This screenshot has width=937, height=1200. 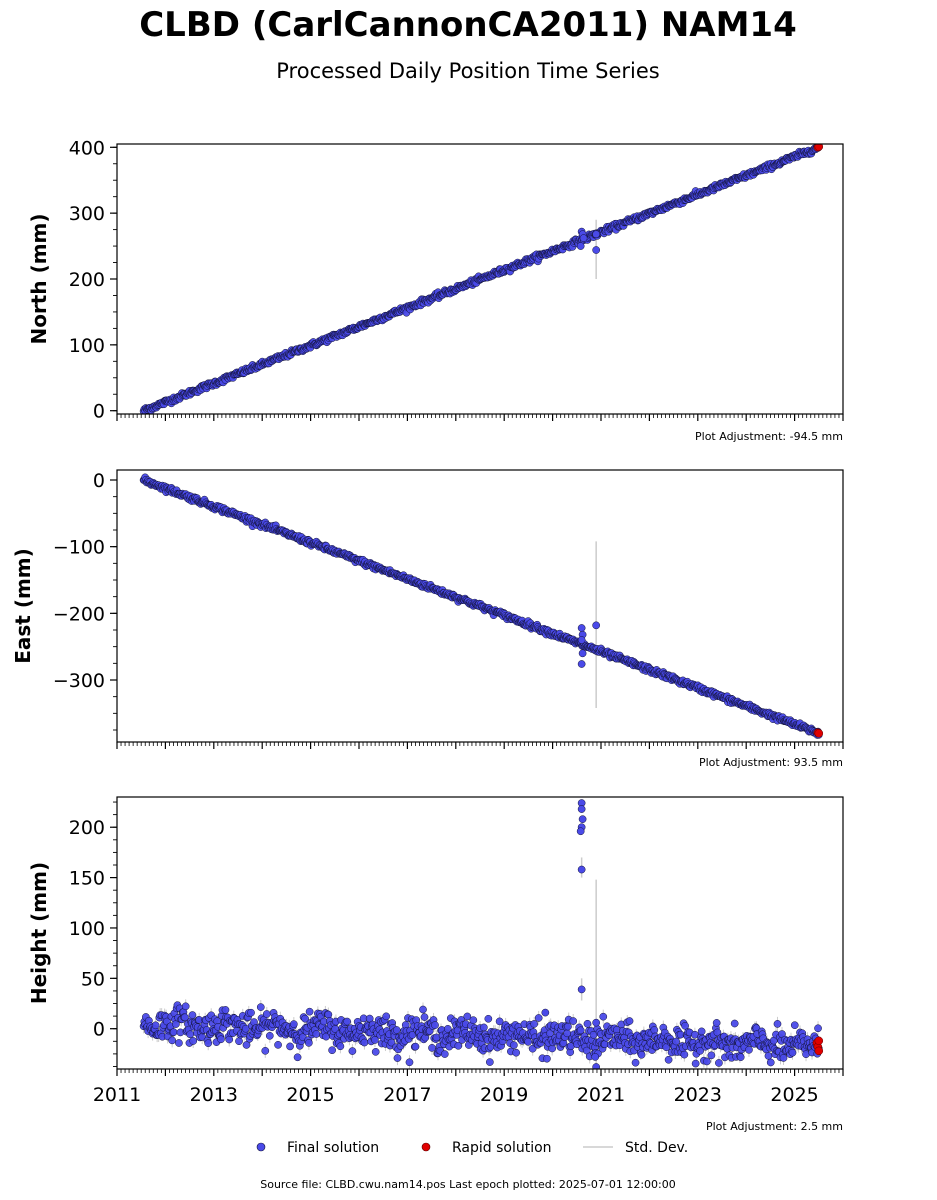 I want to click on x-tick-label: 2011, so click(x=117, y=1095).